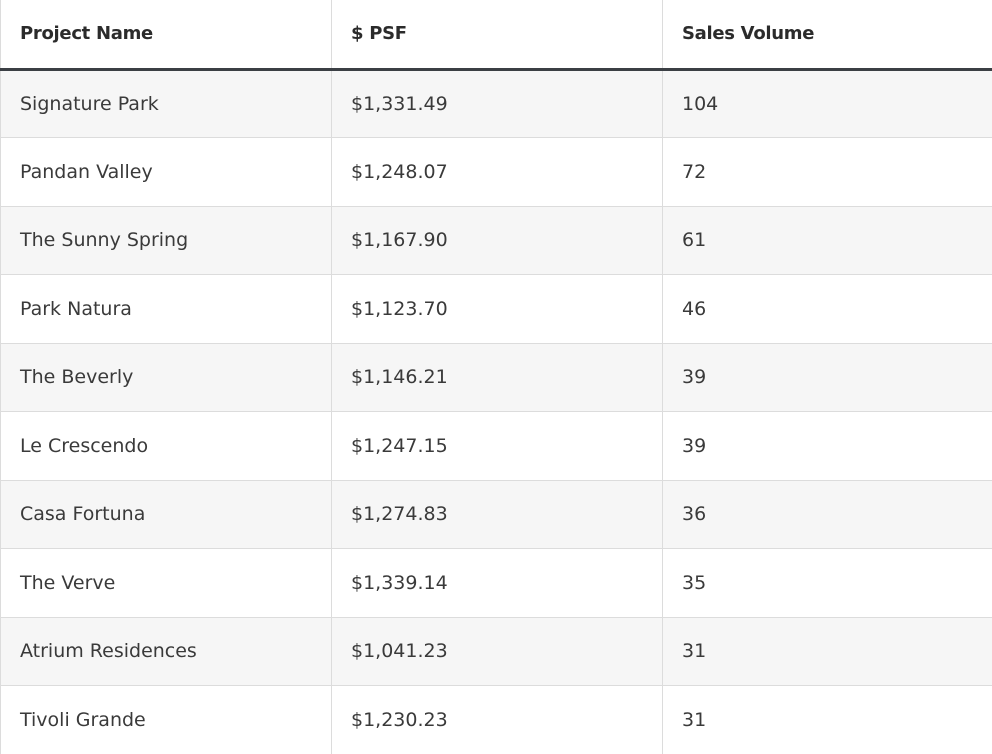  I want to click on table-row: Atrium Residences $1,041.23 31, so click(496, 651).